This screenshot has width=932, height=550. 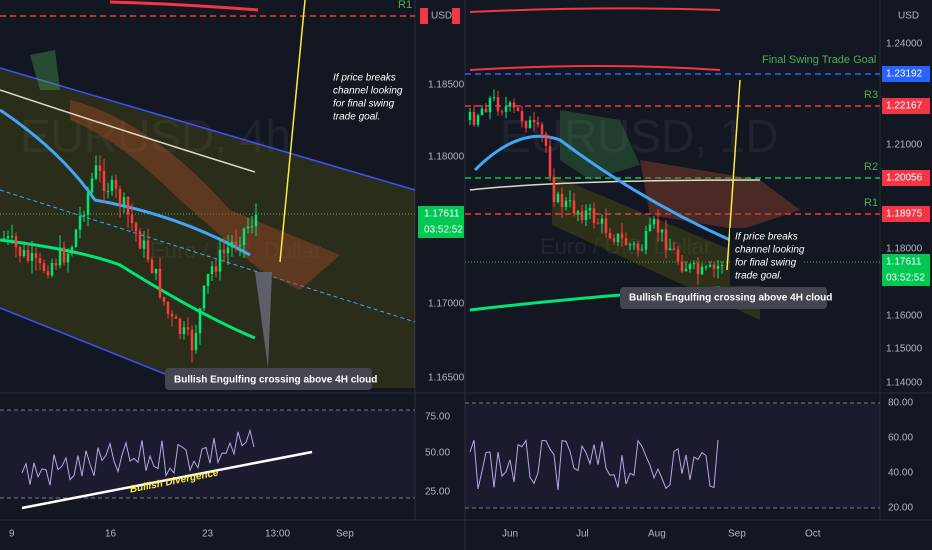 I want to click on channel-line, so click(x=208, y=129).